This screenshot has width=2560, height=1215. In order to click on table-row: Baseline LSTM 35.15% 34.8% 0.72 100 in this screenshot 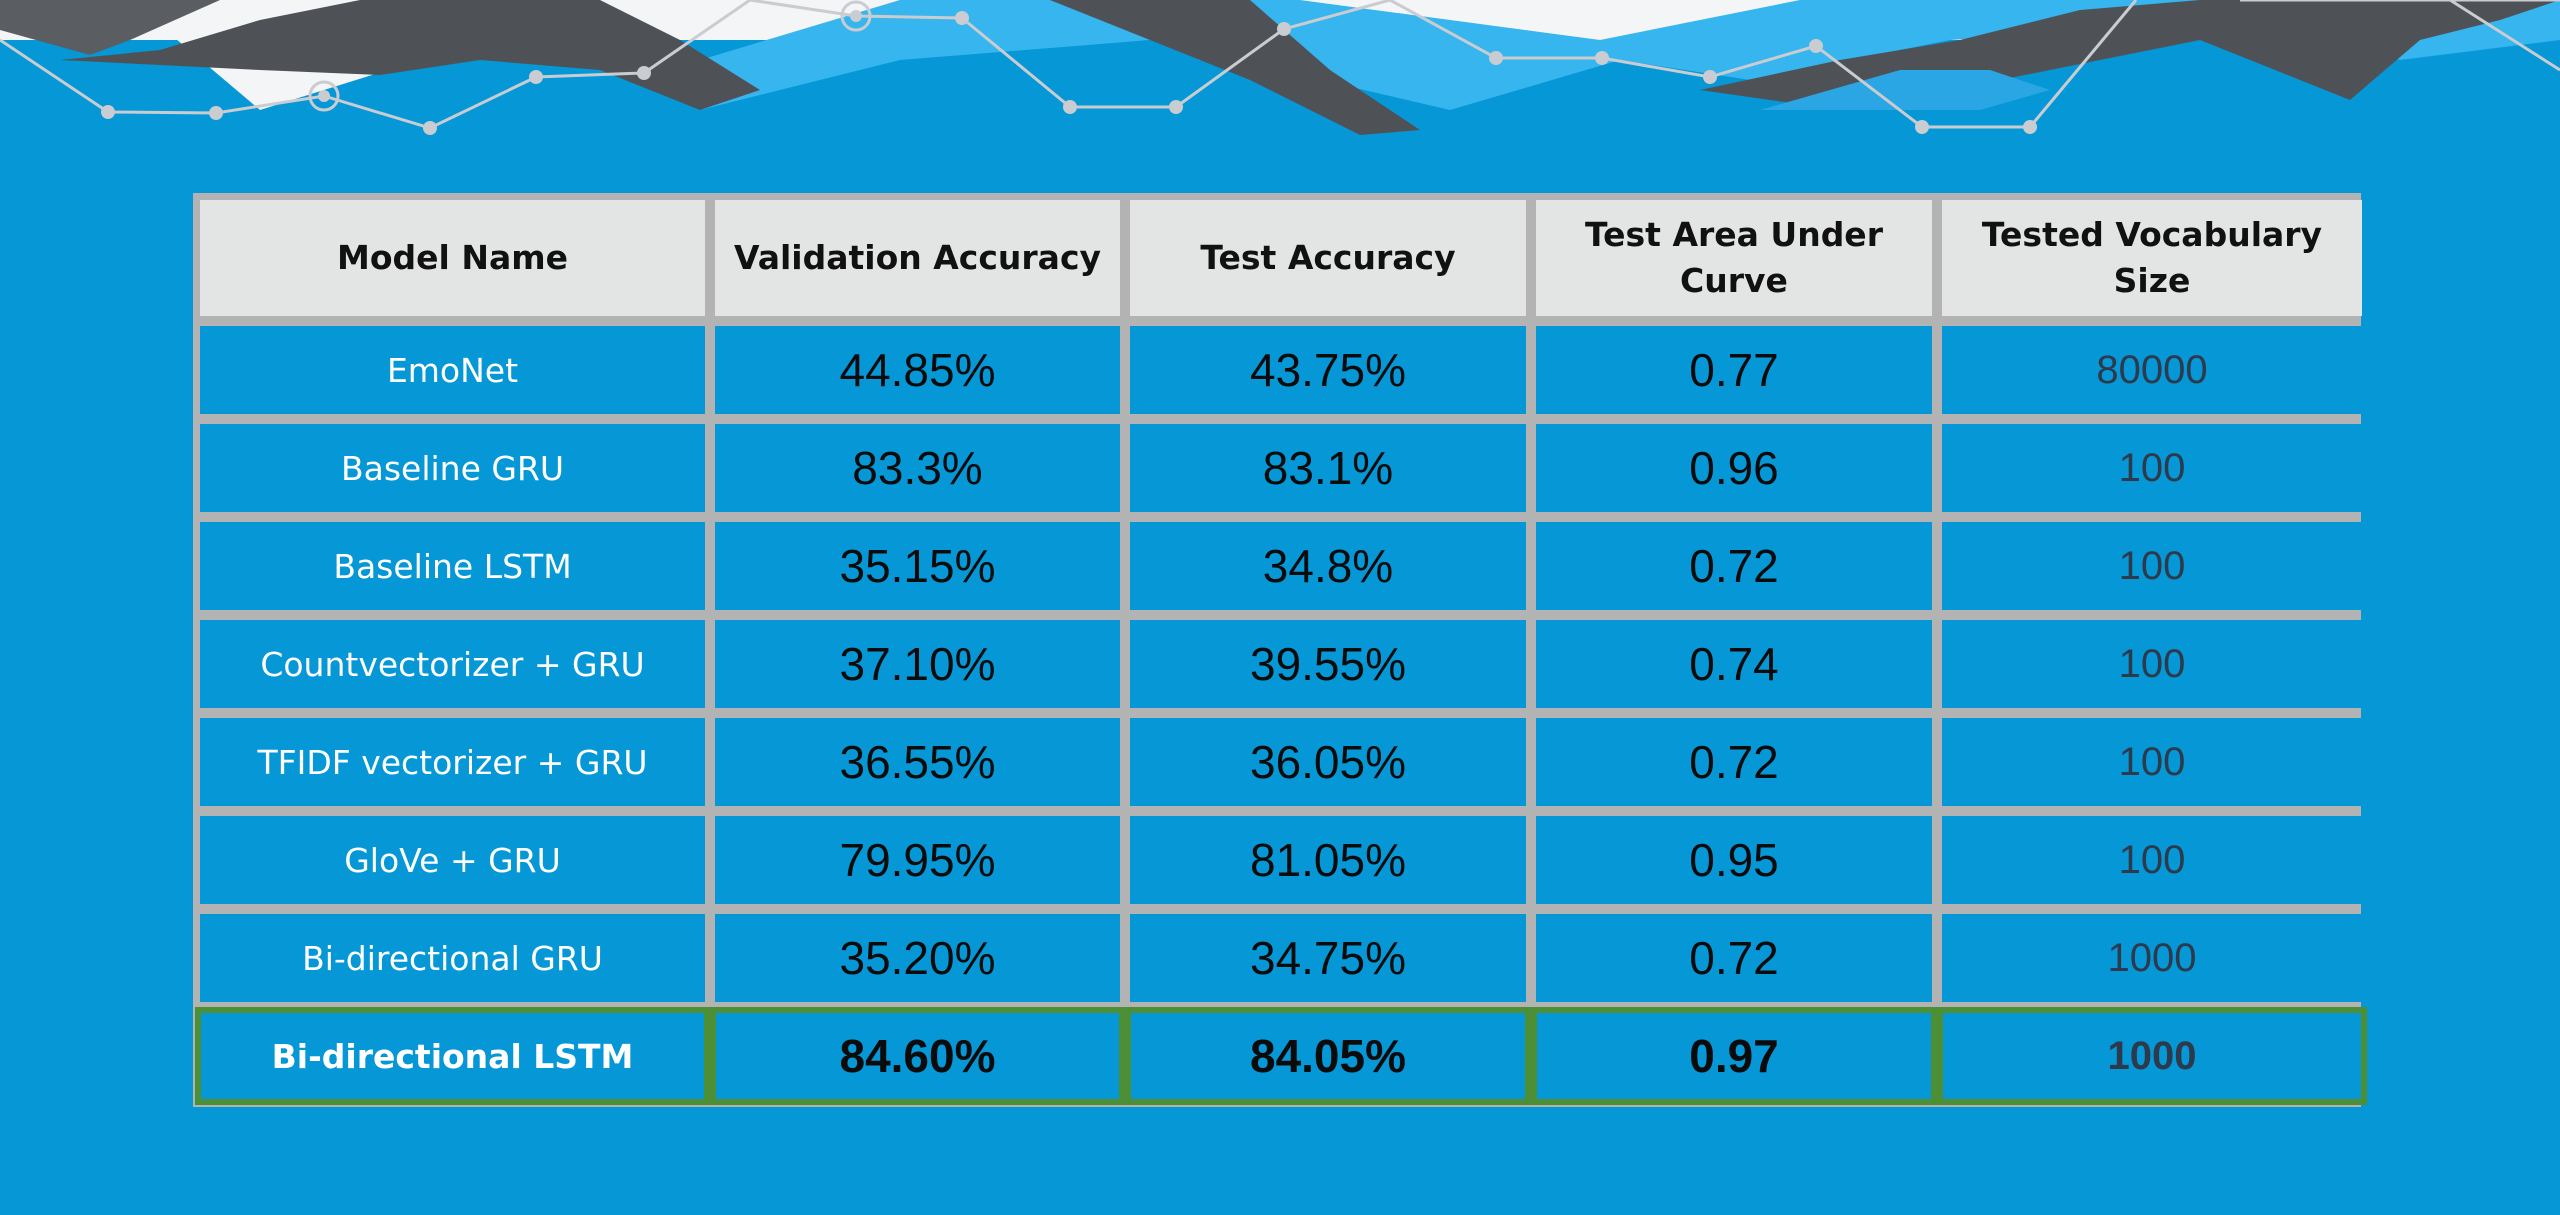, I will do `click(1281, 566)`.